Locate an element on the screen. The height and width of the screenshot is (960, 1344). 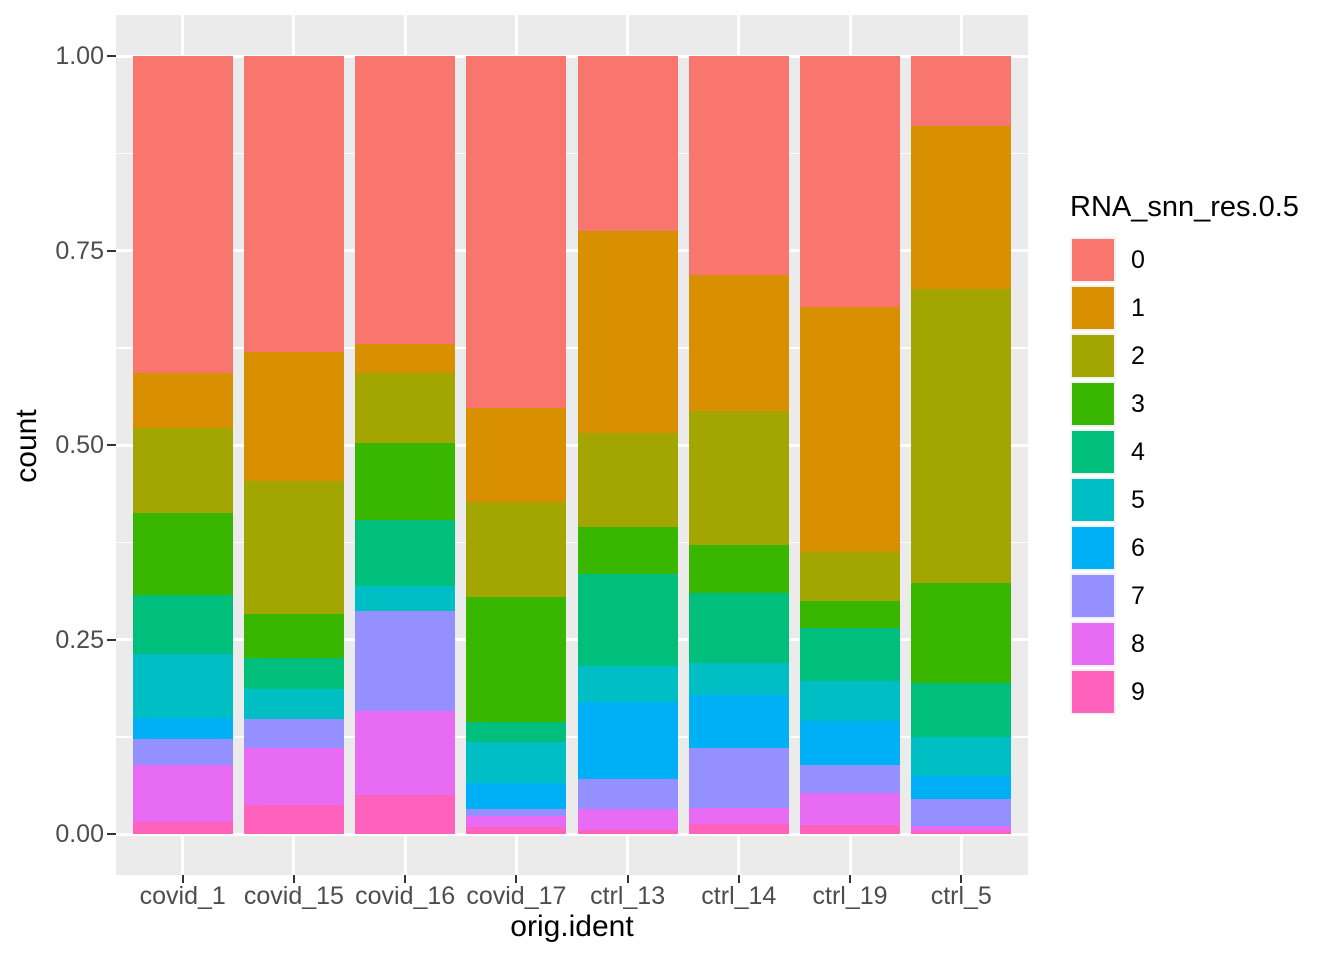
x-tick-label: ctrl_5 is located at coordinates (961, 896).